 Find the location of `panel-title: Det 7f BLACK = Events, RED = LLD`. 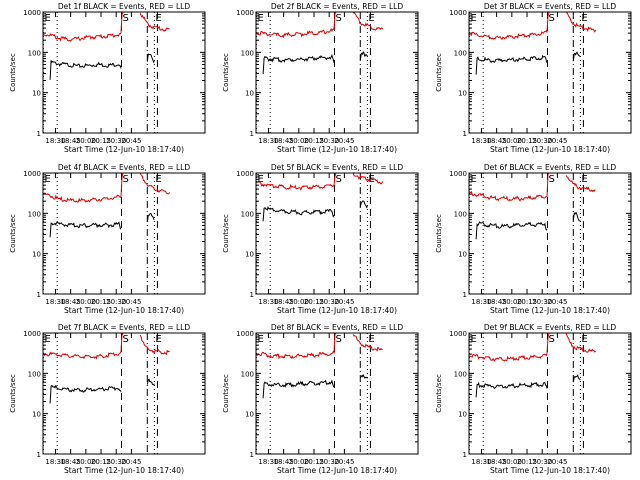

panel-title: Det 7f BLACK = Events, RED = LLD is located at coordinates (124, 327).